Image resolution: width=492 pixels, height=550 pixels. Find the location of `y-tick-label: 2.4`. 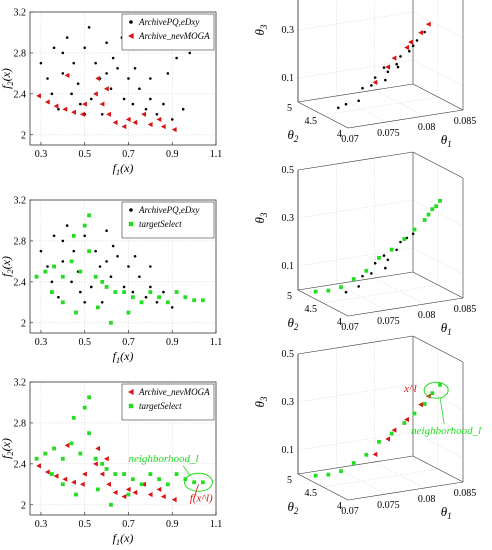

y-tick-label: 2.4 is located at coordinates (20, 464).